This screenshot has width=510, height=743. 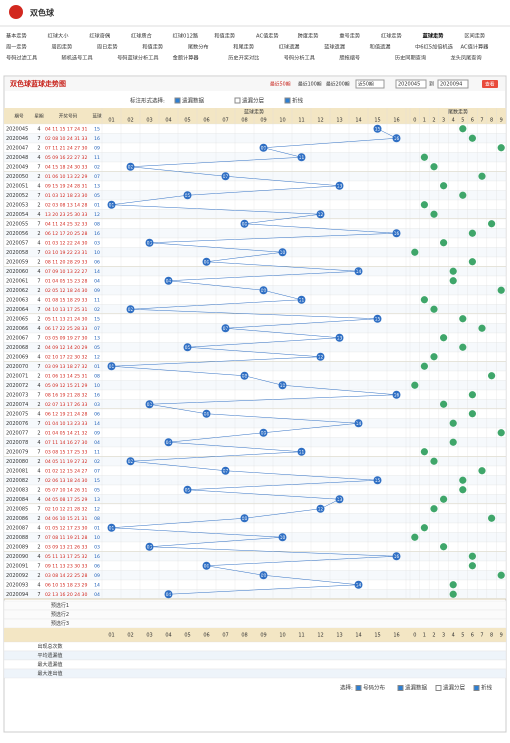 What do you see at coordinates (186, 36) in the screenshot?
I see `nav-link: 红球012路` at bounding box center [186, 36].